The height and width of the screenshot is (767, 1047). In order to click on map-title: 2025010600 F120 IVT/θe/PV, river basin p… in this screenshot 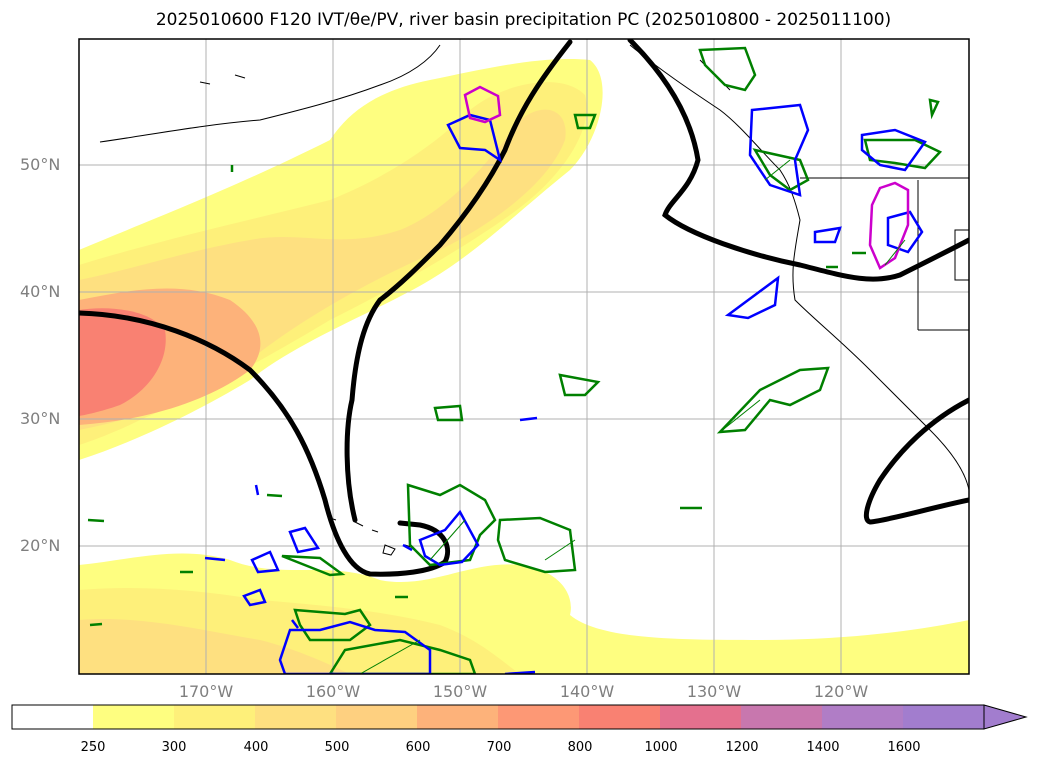, I will do `click(523, 20)`.